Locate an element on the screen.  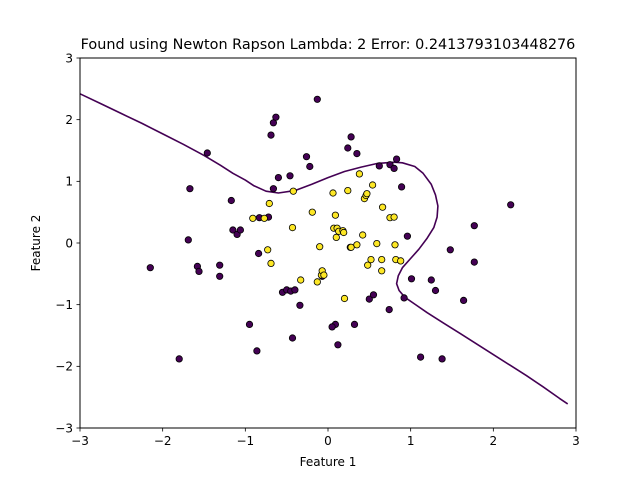
y-tick-label: 2 is located at coordinates (69, 120).